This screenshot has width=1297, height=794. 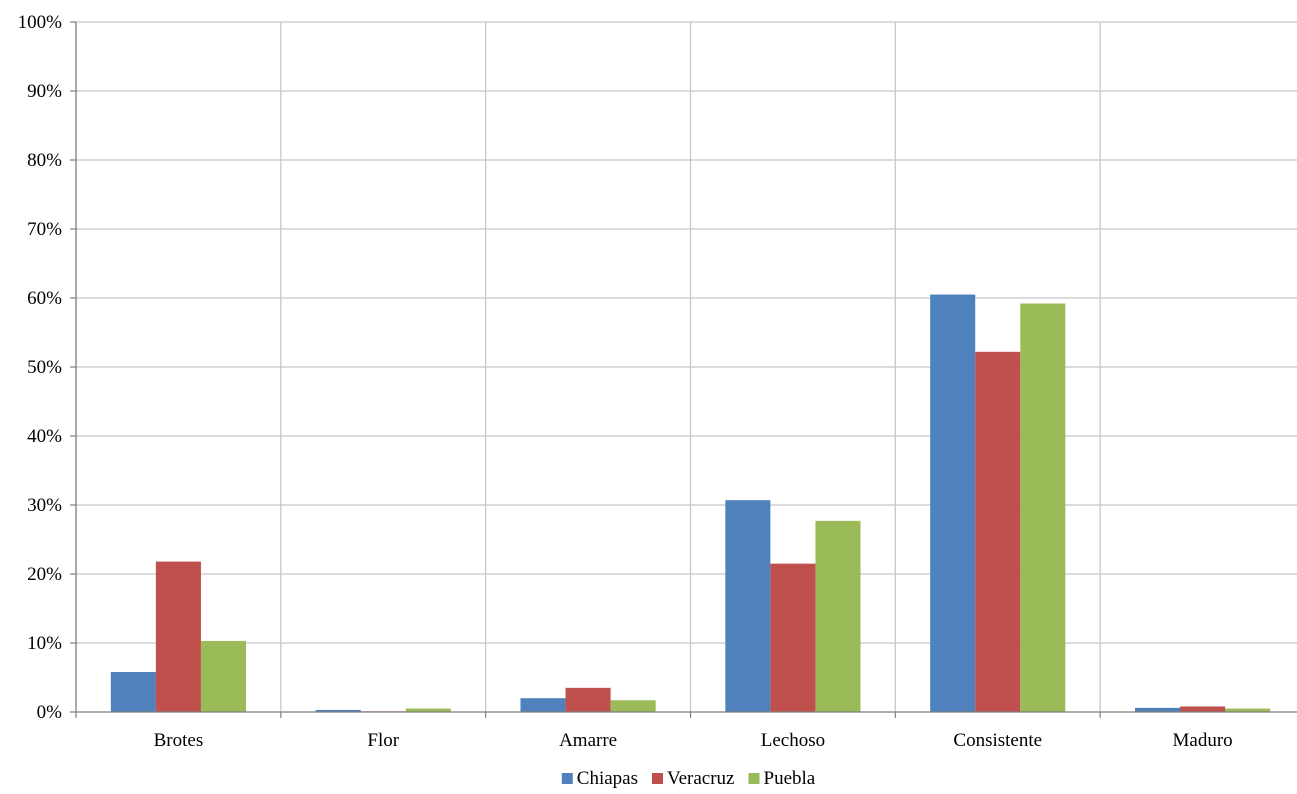 What do you see at coordinates (701, 778) in the screenshot?
I see `legend-label-veracruz: Veracruz` at bounding box center [701, 778].